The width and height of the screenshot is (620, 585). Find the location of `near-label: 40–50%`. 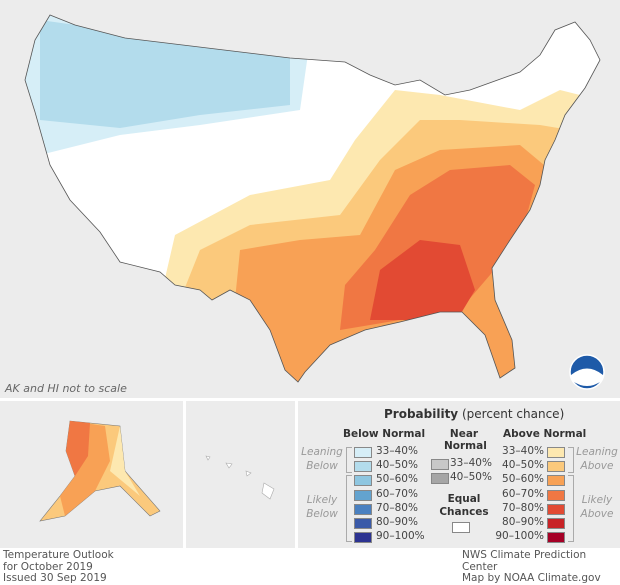

near-label: 40–50% is located at coordinates (471, 477).